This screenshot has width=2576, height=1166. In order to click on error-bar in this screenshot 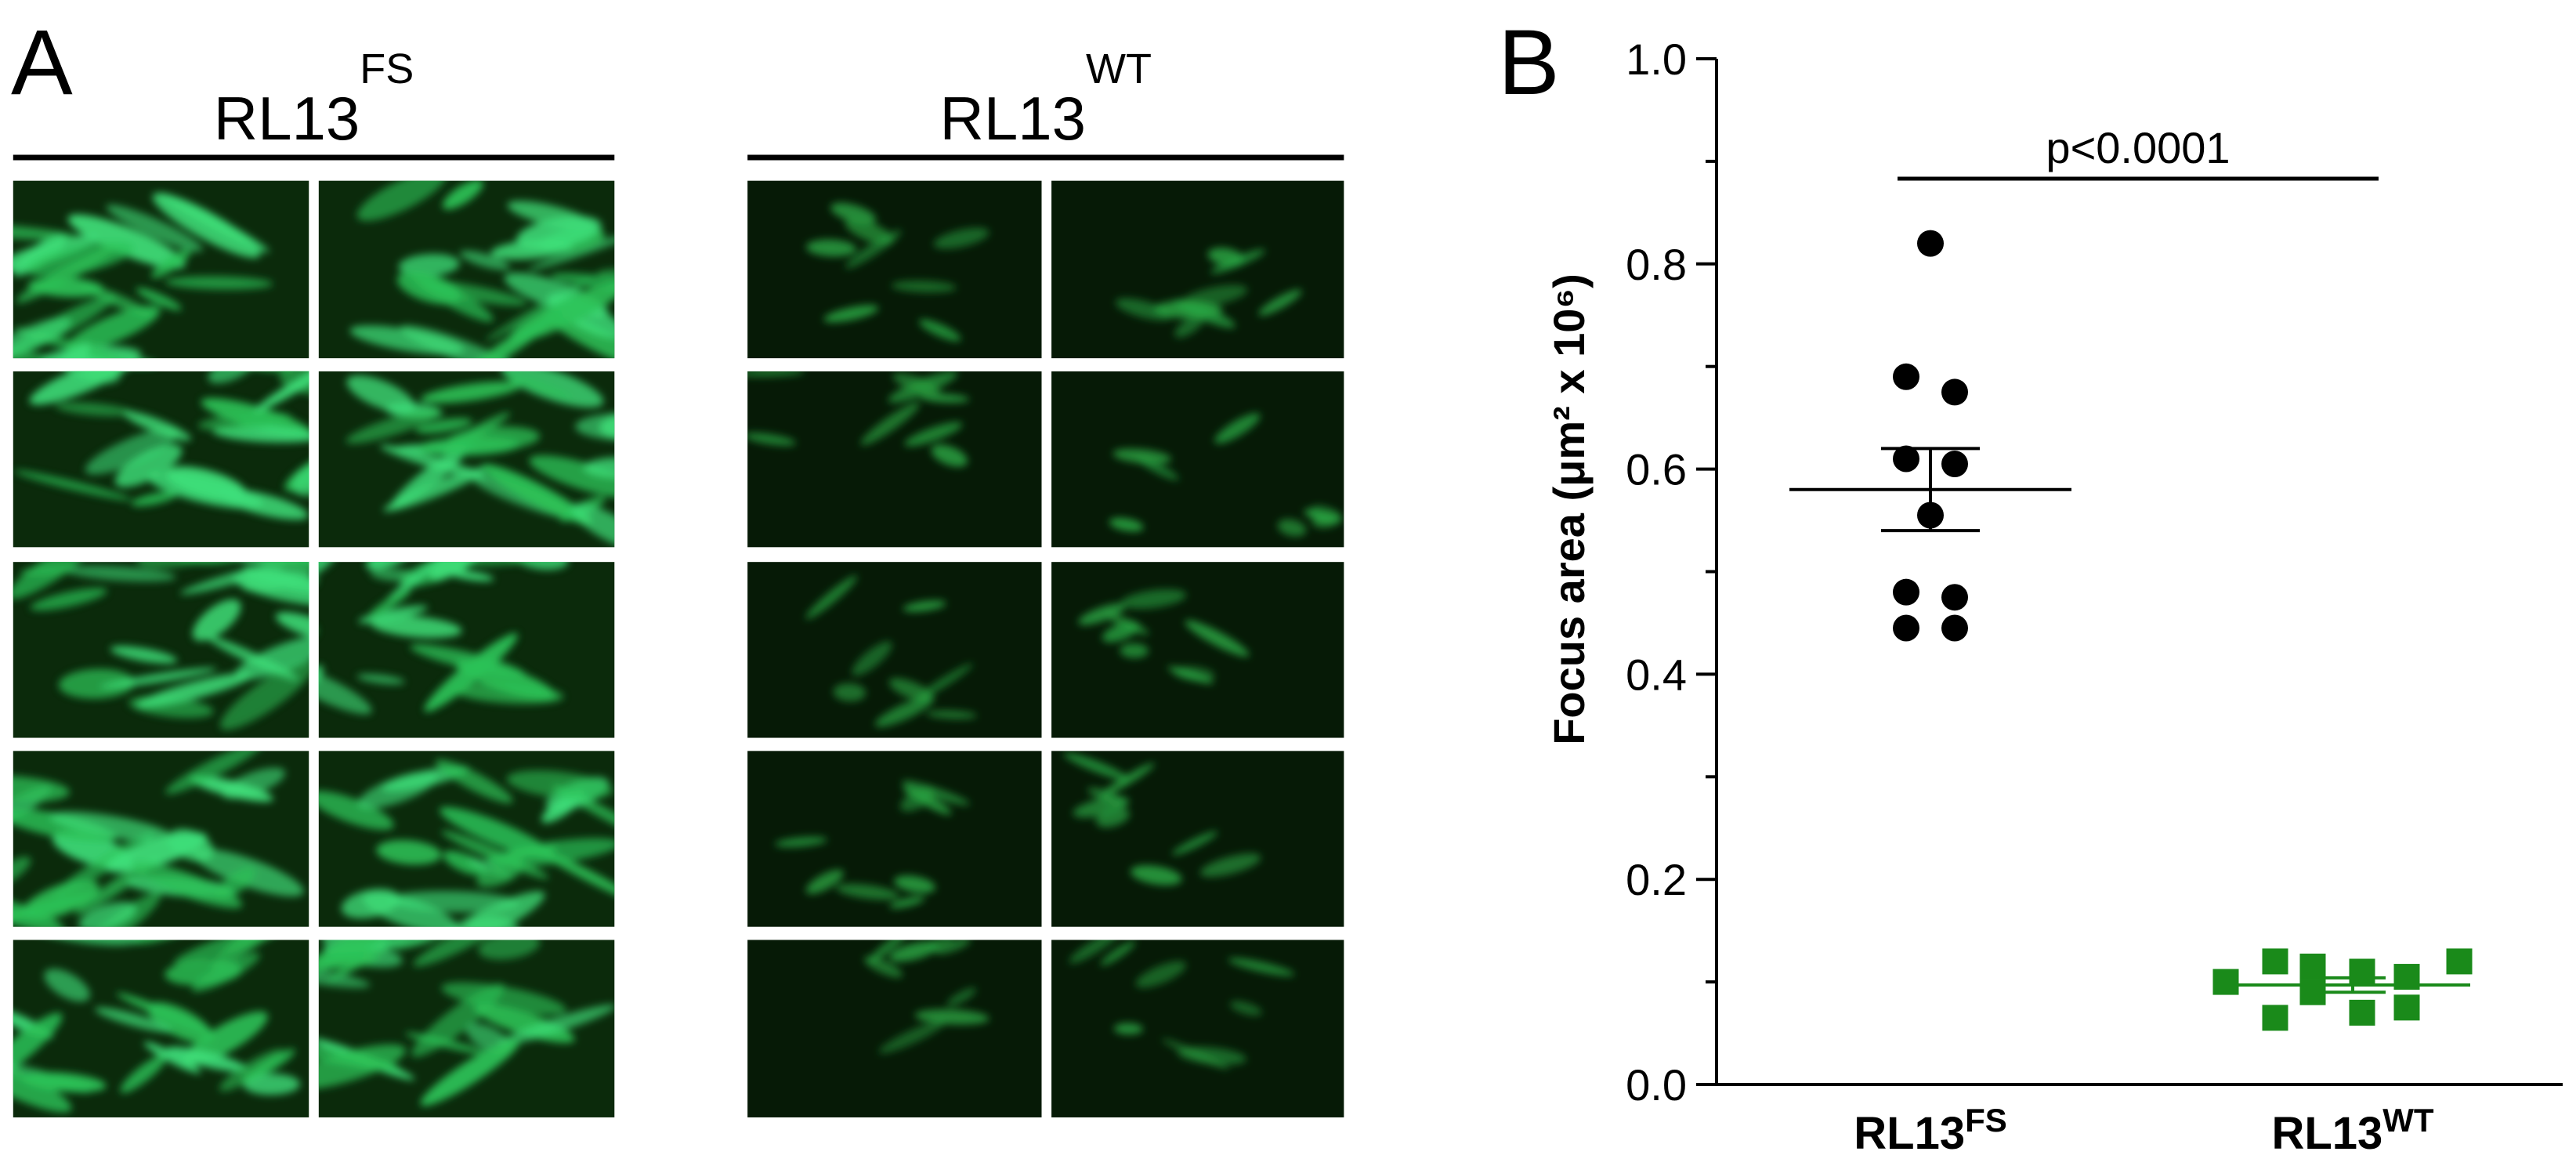, I will do `click(1931, 490)`.